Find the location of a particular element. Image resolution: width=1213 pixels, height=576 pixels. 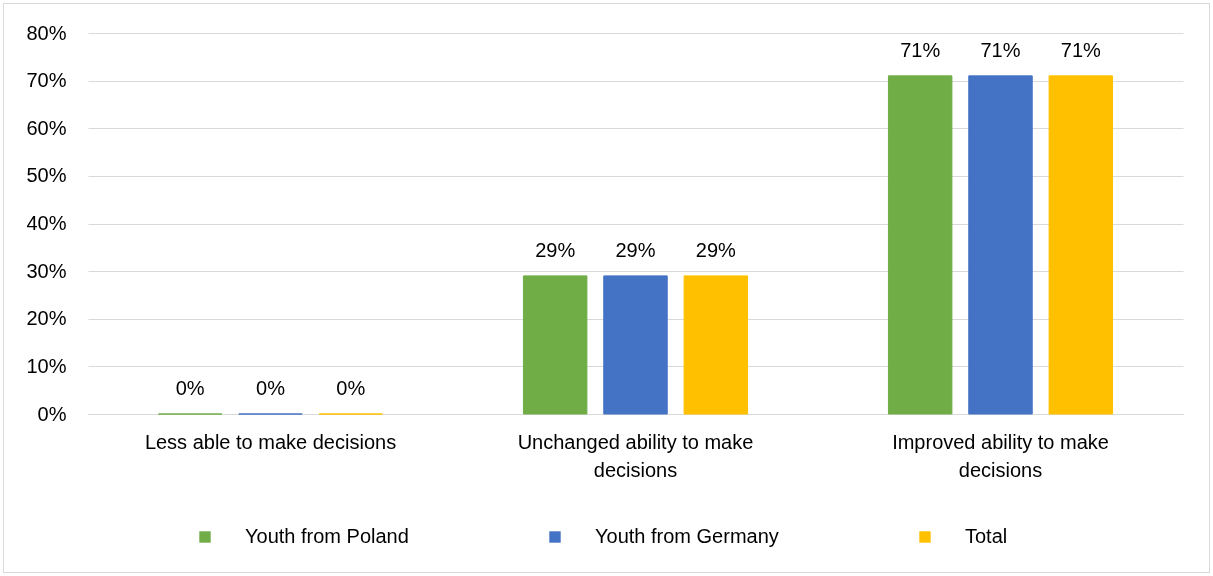

y-tick-label: 30% is located at coordinates (46, 270).